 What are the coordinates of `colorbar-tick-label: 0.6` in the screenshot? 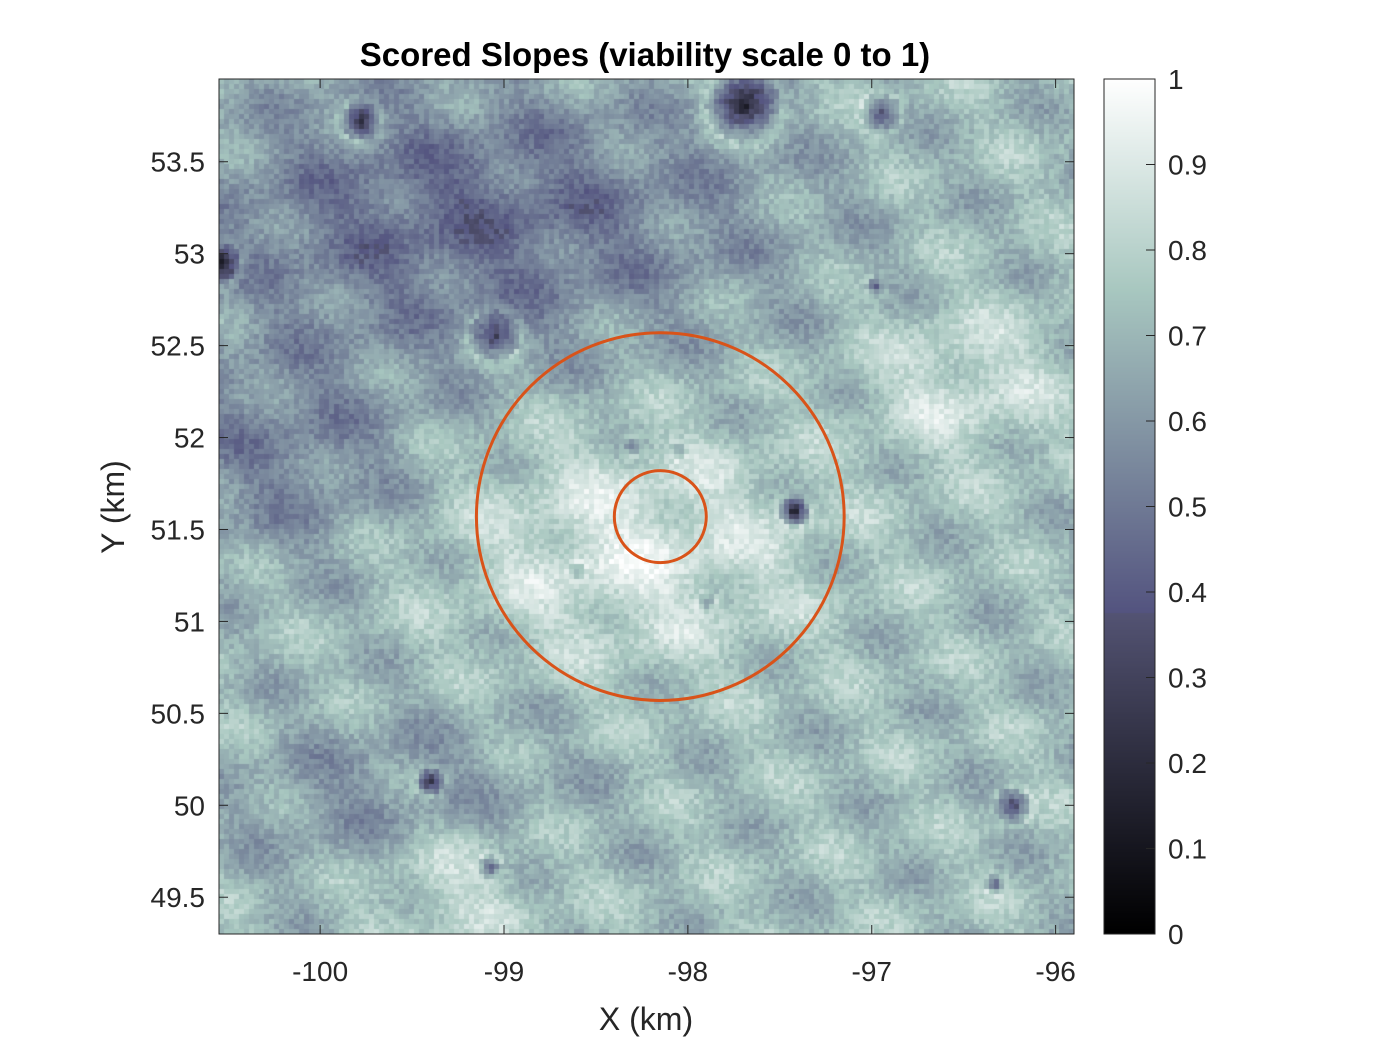 It's located at (1187, 421).